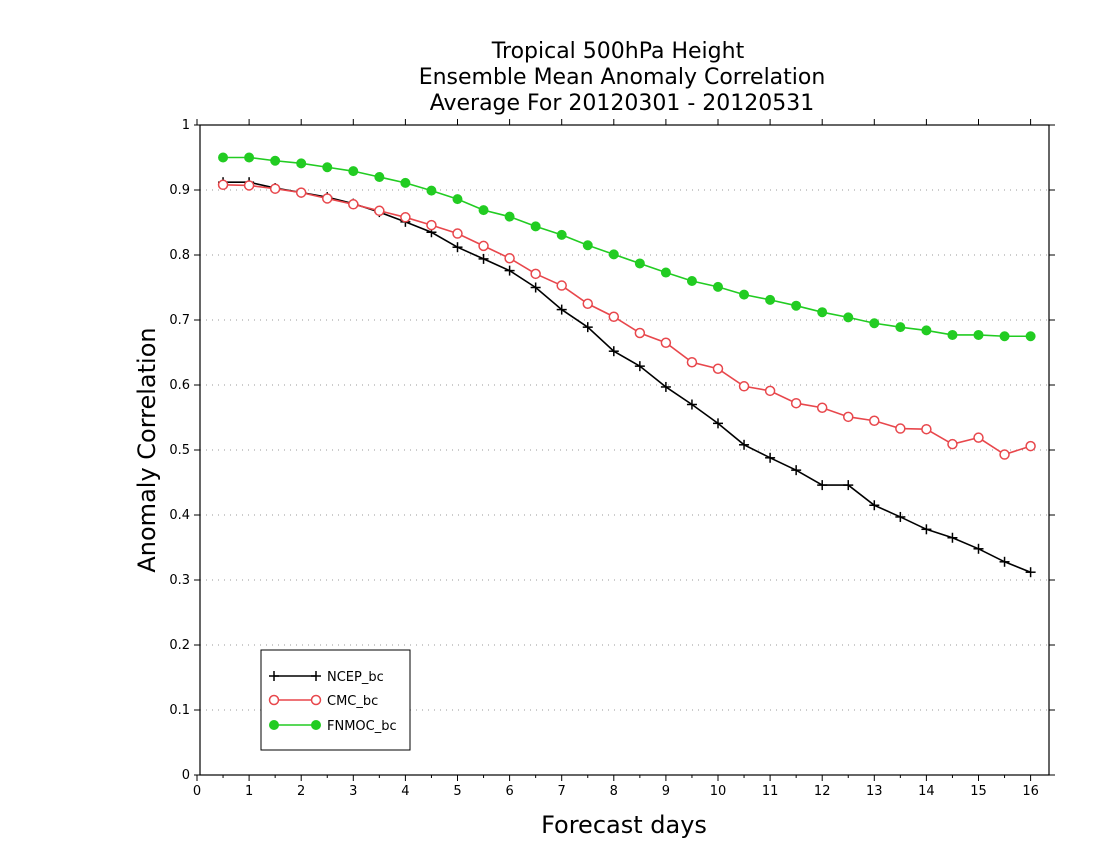 This screenshot has width=1100, height=850. Describe the element at coordinates (179, 320) in the screenshot. I see `y-tick-label: 0.7` at that location.